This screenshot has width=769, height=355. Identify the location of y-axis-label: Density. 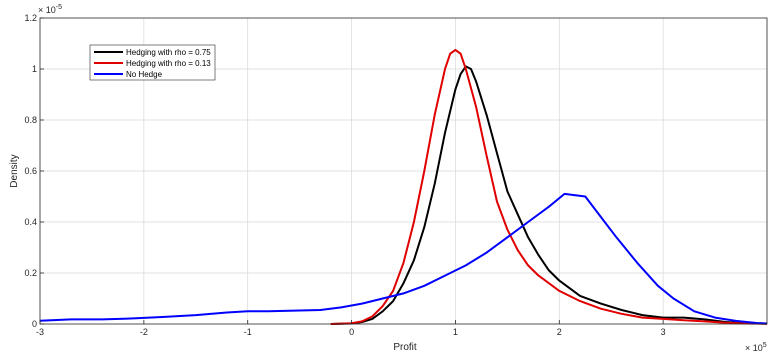
(14, 170).